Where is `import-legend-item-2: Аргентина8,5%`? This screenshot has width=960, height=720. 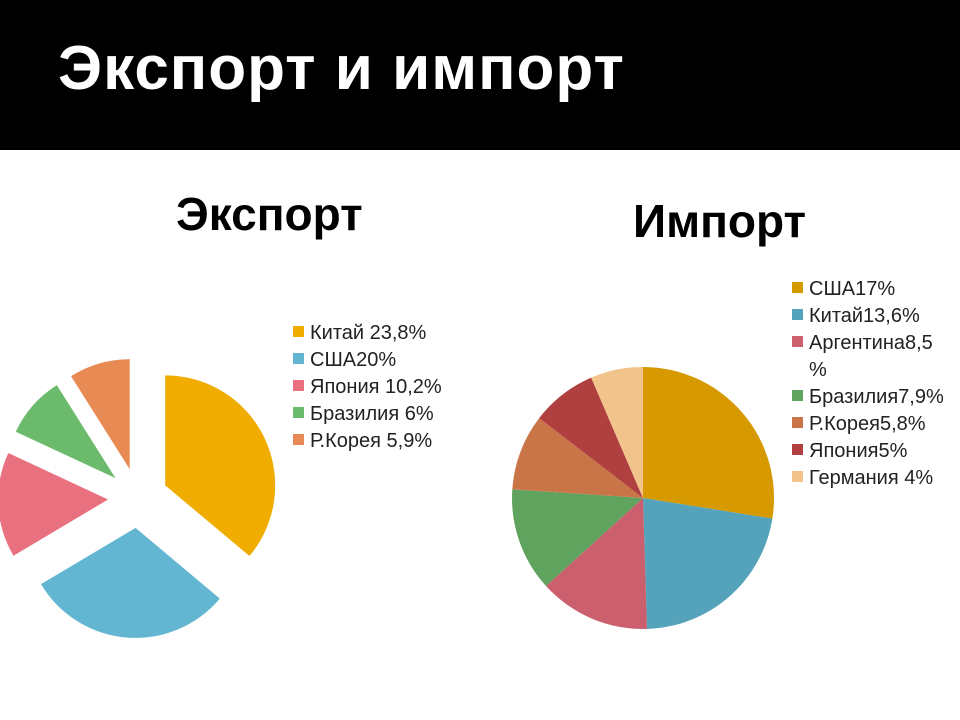
import-legend-item-2: Аргентина8,5% is located at coordinates (869, 357).